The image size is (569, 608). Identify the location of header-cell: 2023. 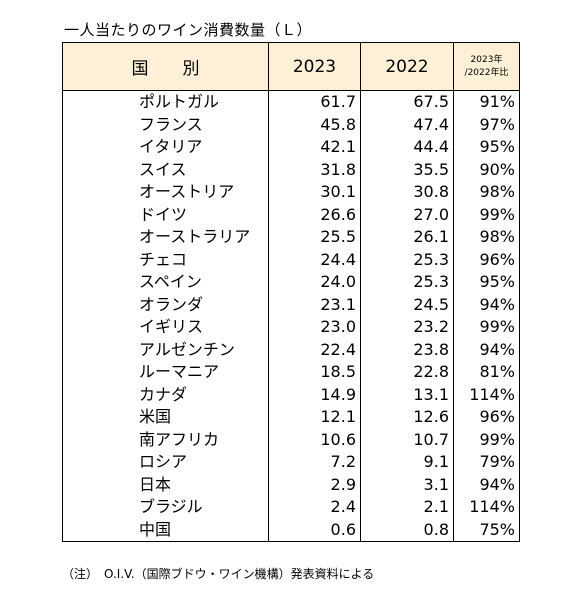
(314, 66).